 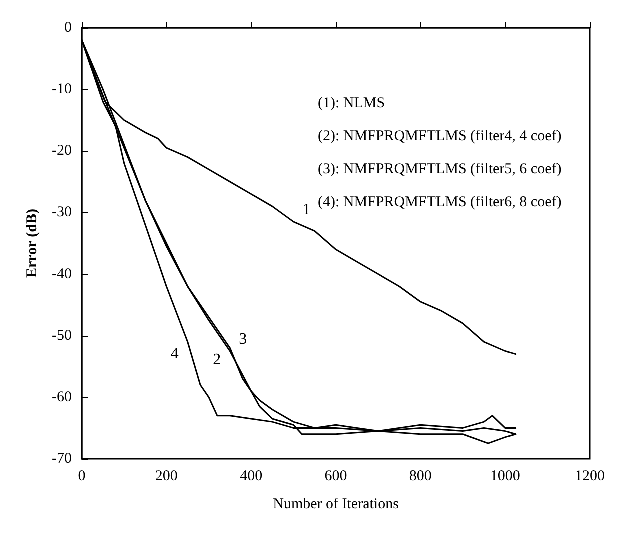 What do you see at coordinates (62, 274) in the screenshot?
I see `y-tick-label: -40` at bounding box center [62, 274].